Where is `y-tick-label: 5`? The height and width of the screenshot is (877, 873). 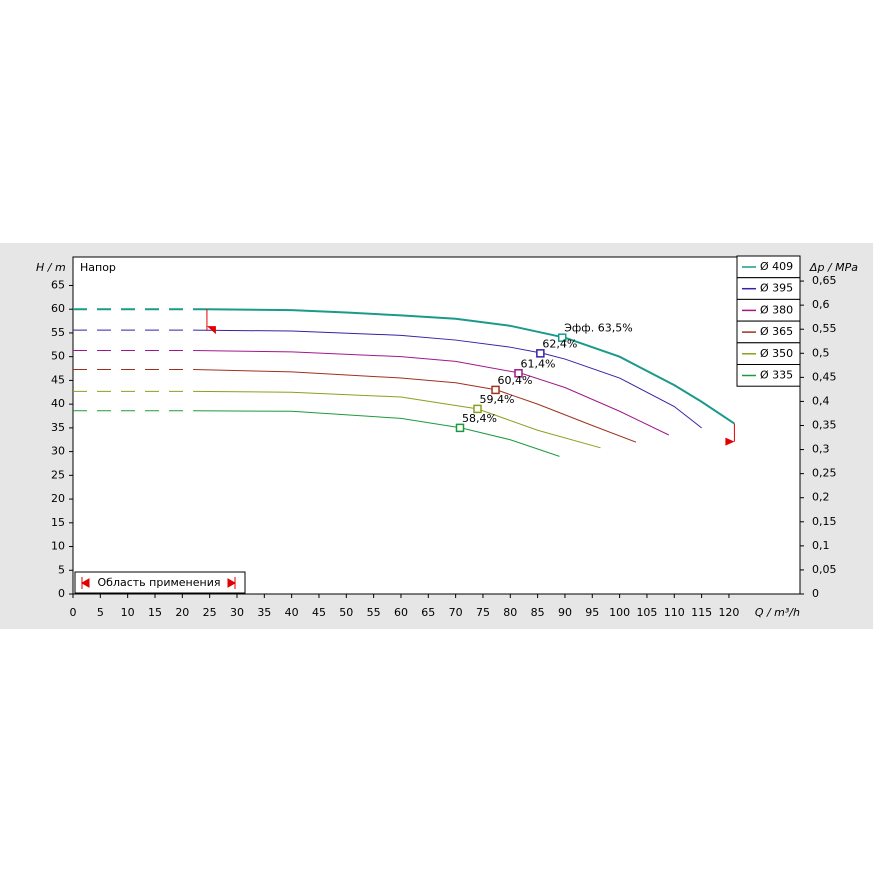 y-tick-label: 5 is located at coordinates (61, 569).